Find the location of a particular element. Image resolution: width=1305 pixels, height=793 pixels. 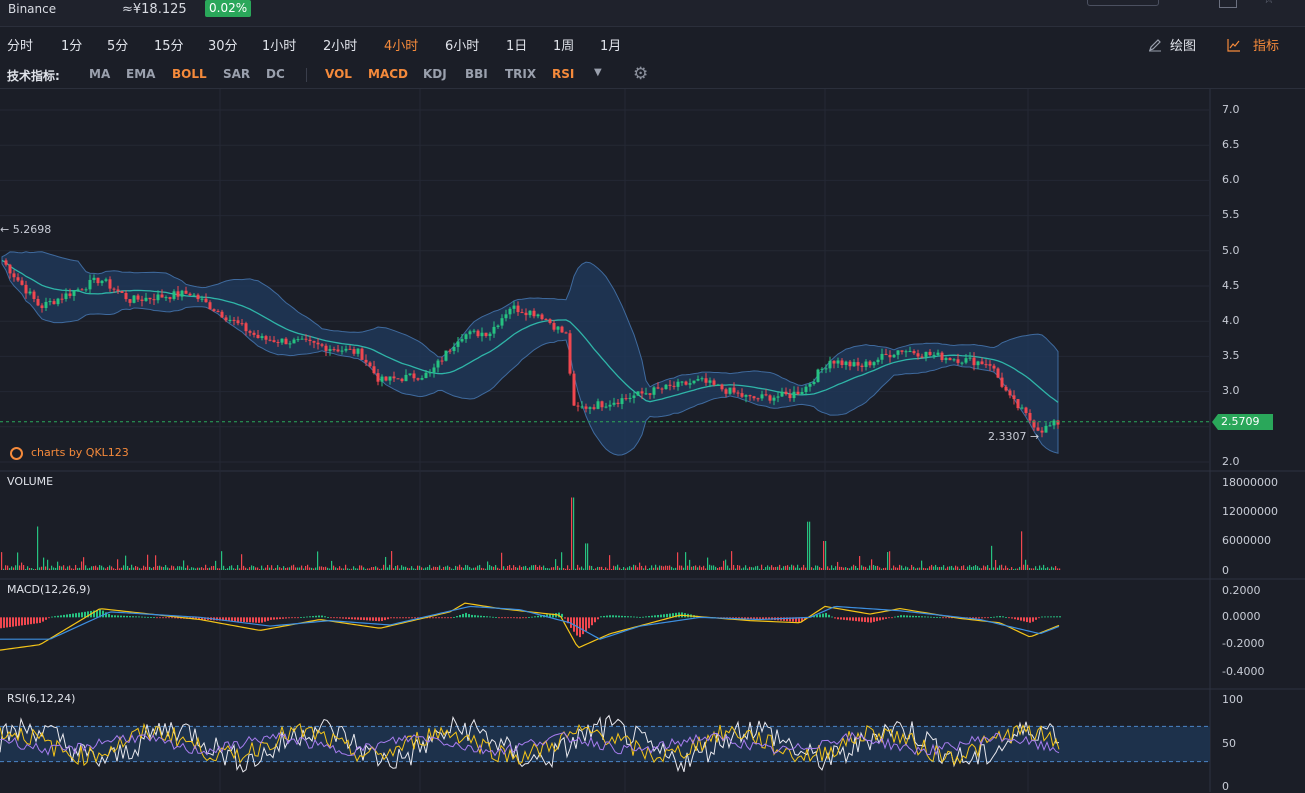

ind-ma: MA is located at coordinates (100, 74).